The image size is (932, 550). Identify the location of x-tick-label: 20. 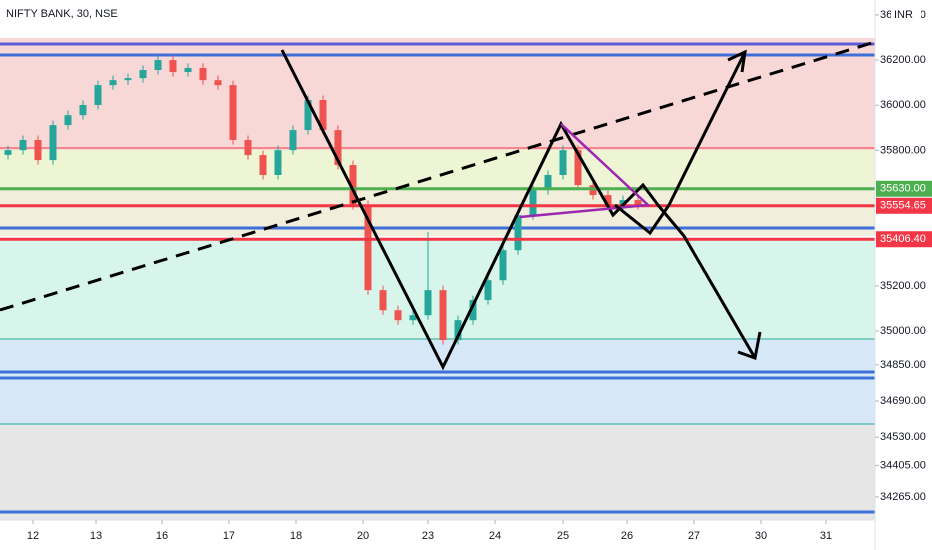
(363, 536).